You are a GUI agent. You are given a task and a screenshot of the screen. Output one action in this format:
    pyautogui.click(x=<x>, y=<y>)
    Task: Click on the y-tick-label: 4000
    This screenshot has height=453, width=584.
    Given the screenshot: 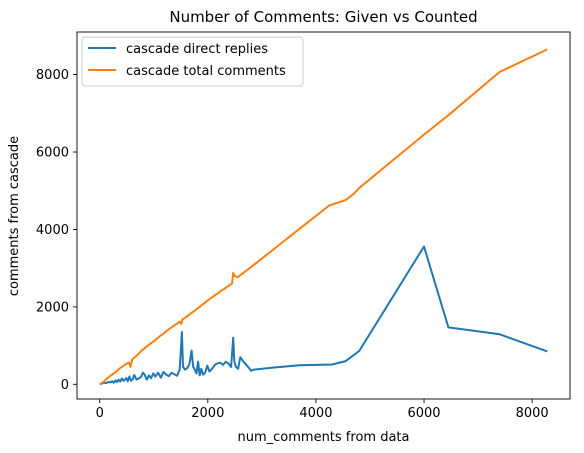 What is the action you would take?
    pyautogui.click(x=52, y=230)
    